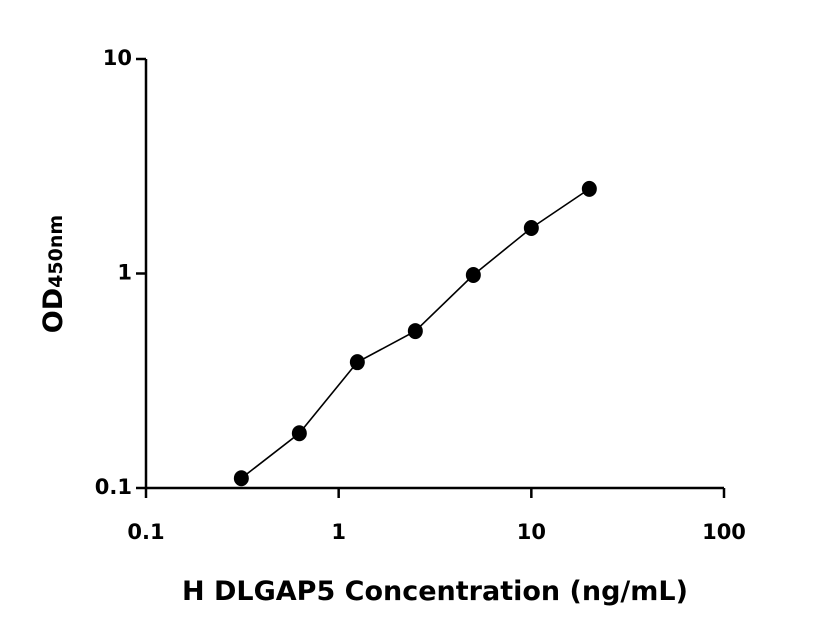 The image size is (816, 640). I want to click on y-label-main: OD, so click(53, 310).